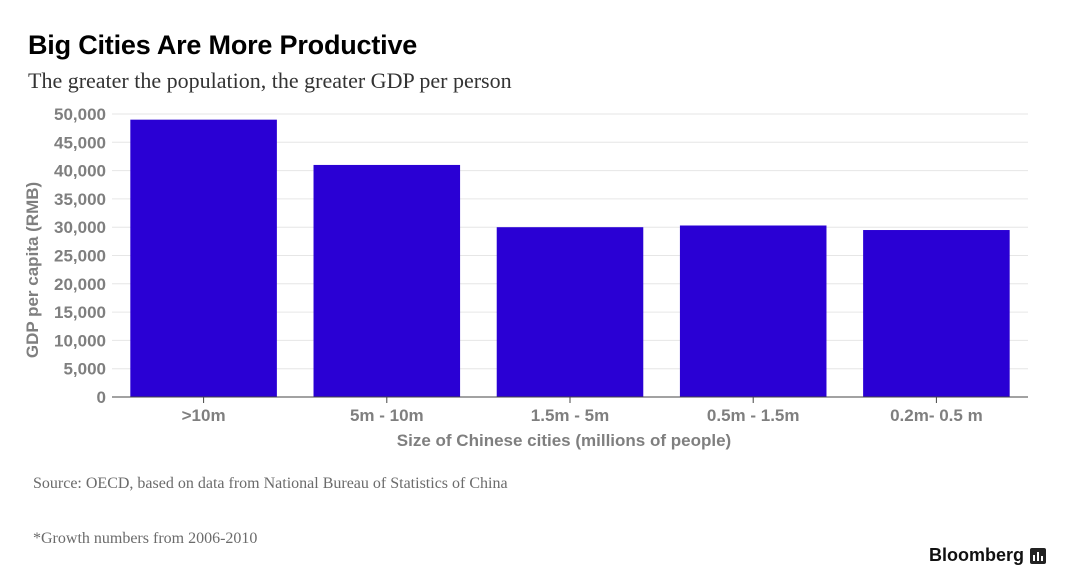  What do you see at coordinates (84, 369) in the screenshot?
I see `y-tick-label: 5,000` at bounding box center [84, 369].